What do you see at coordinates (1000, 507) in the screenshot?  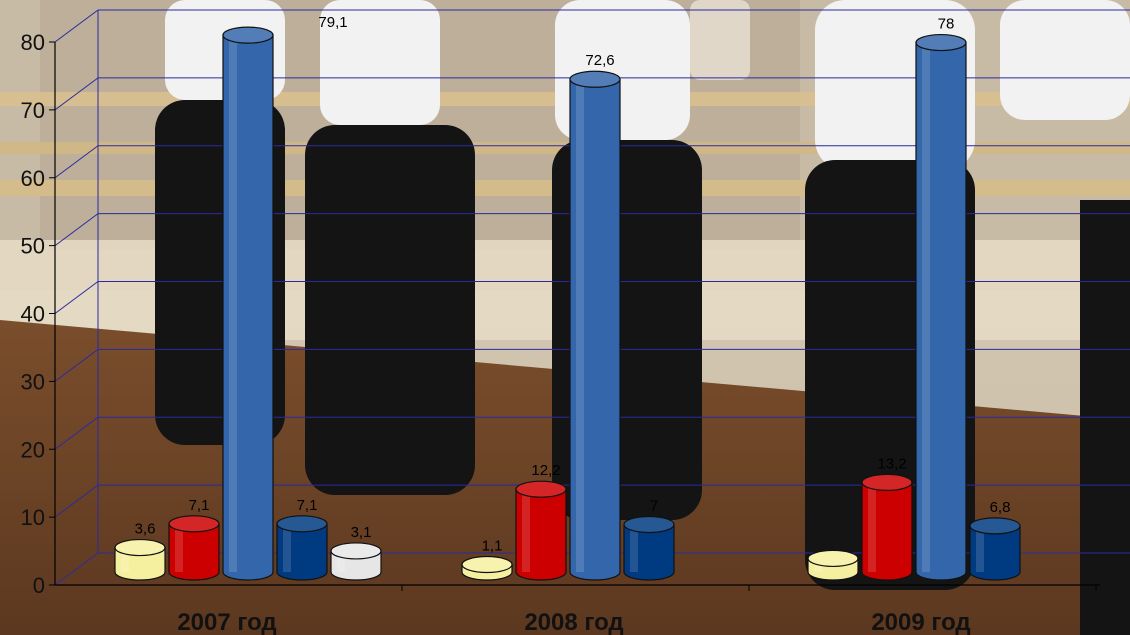 I see `data-label: 6,8` at bounding box center [1000, 507].